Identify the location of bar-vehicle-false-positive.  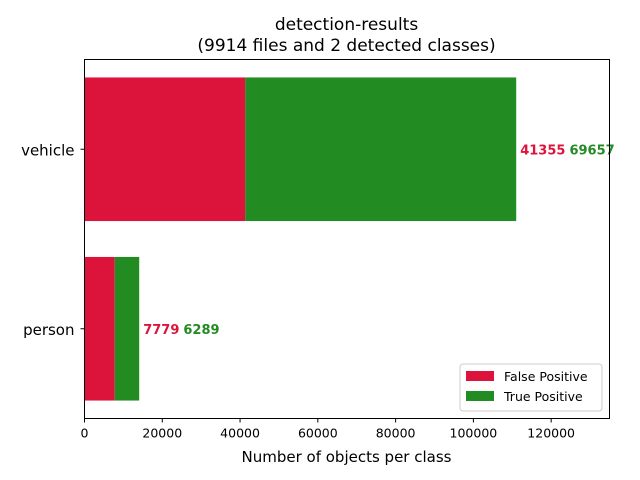
(165, 149).